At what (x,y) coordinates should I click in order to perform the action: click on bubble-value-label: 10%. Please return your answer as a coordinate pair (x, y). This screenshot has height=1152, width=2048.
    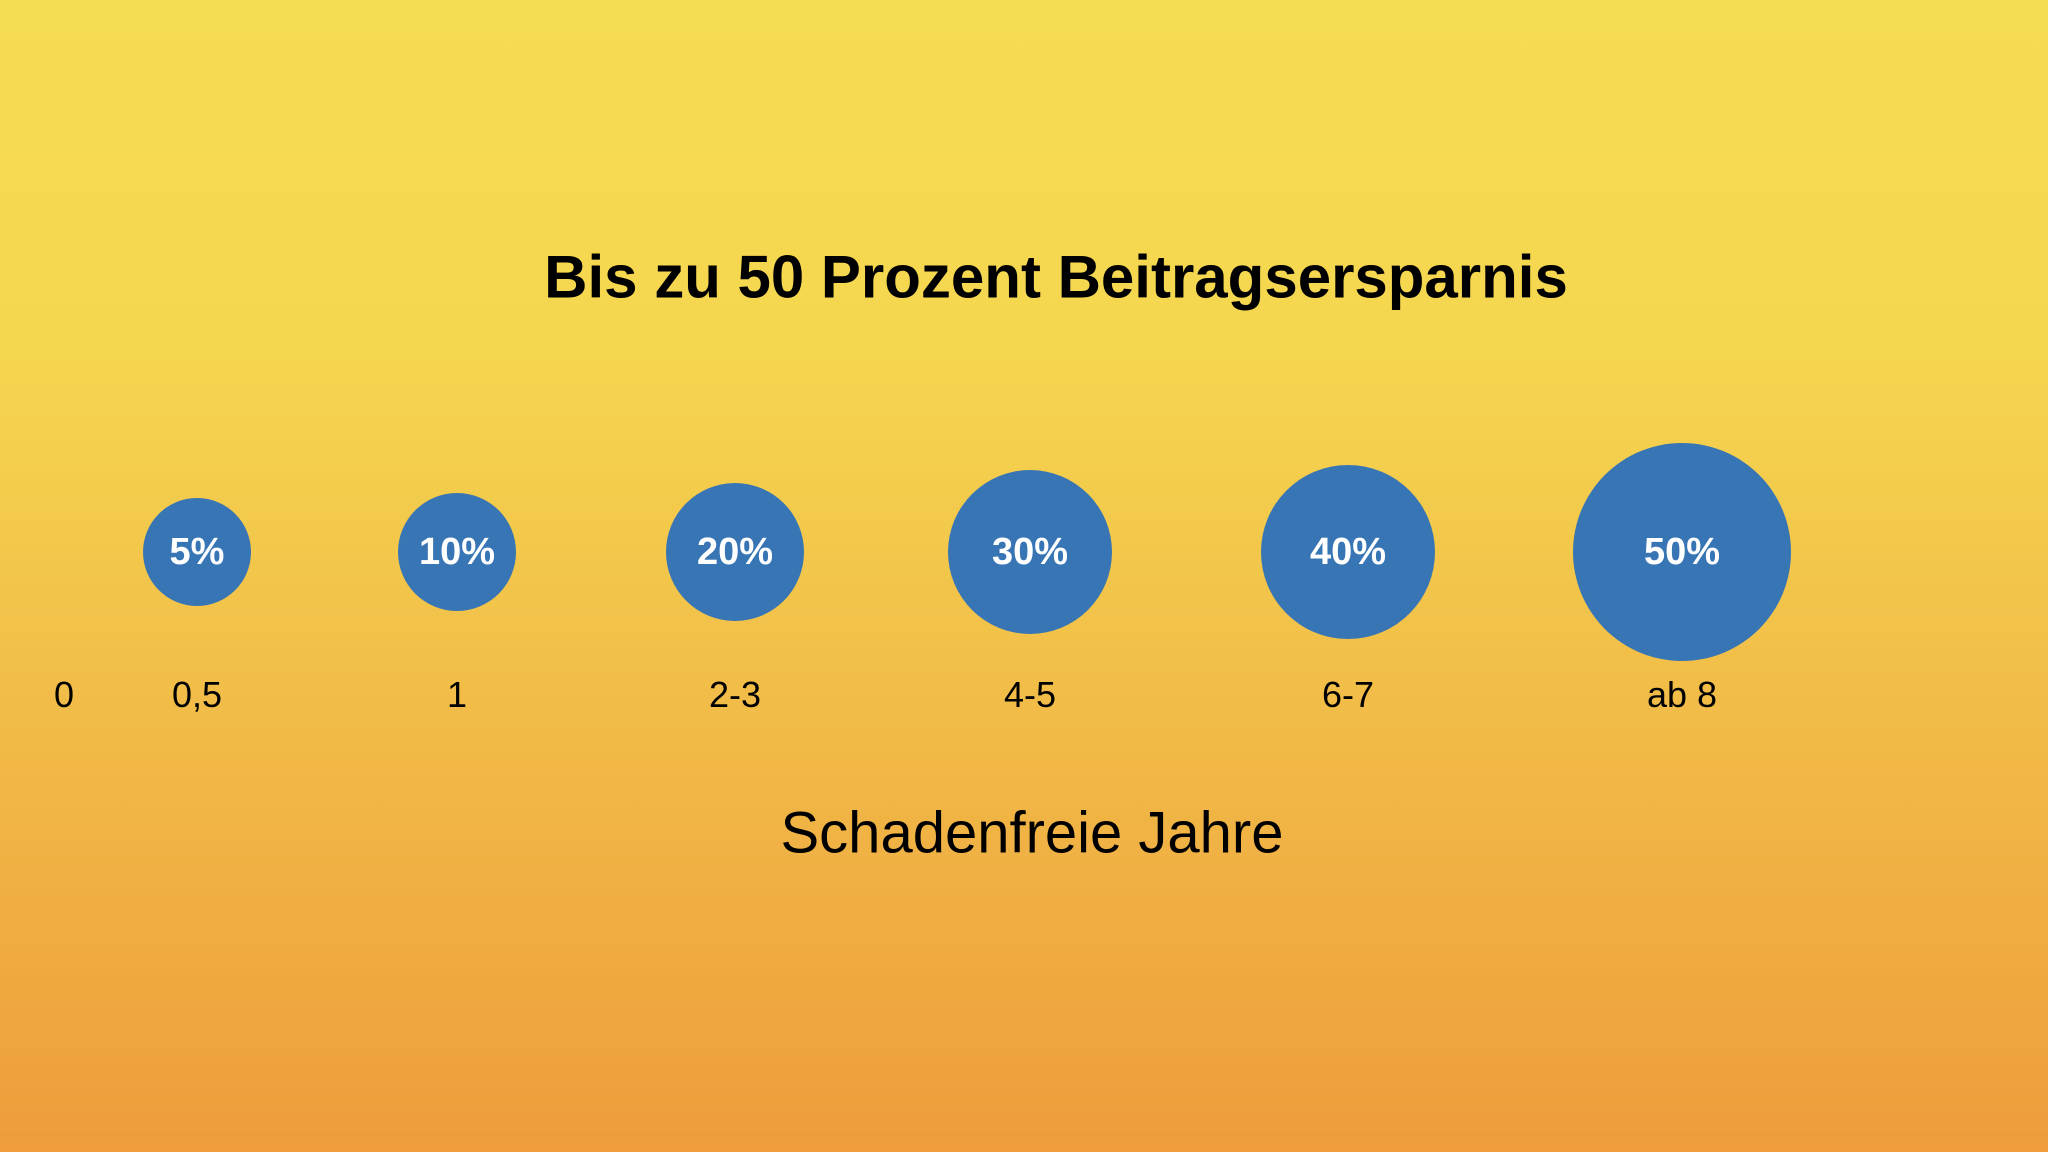
    Looking at the image, I should click on (457, 551).